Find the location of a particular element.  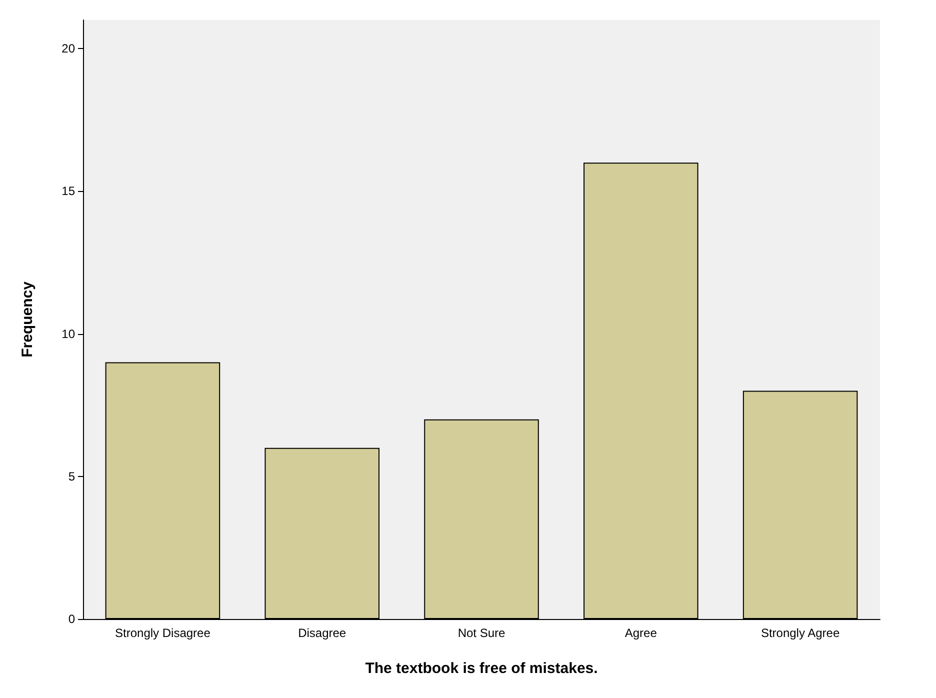

y-tick-label: 0 is located at coordinates (72, 619).